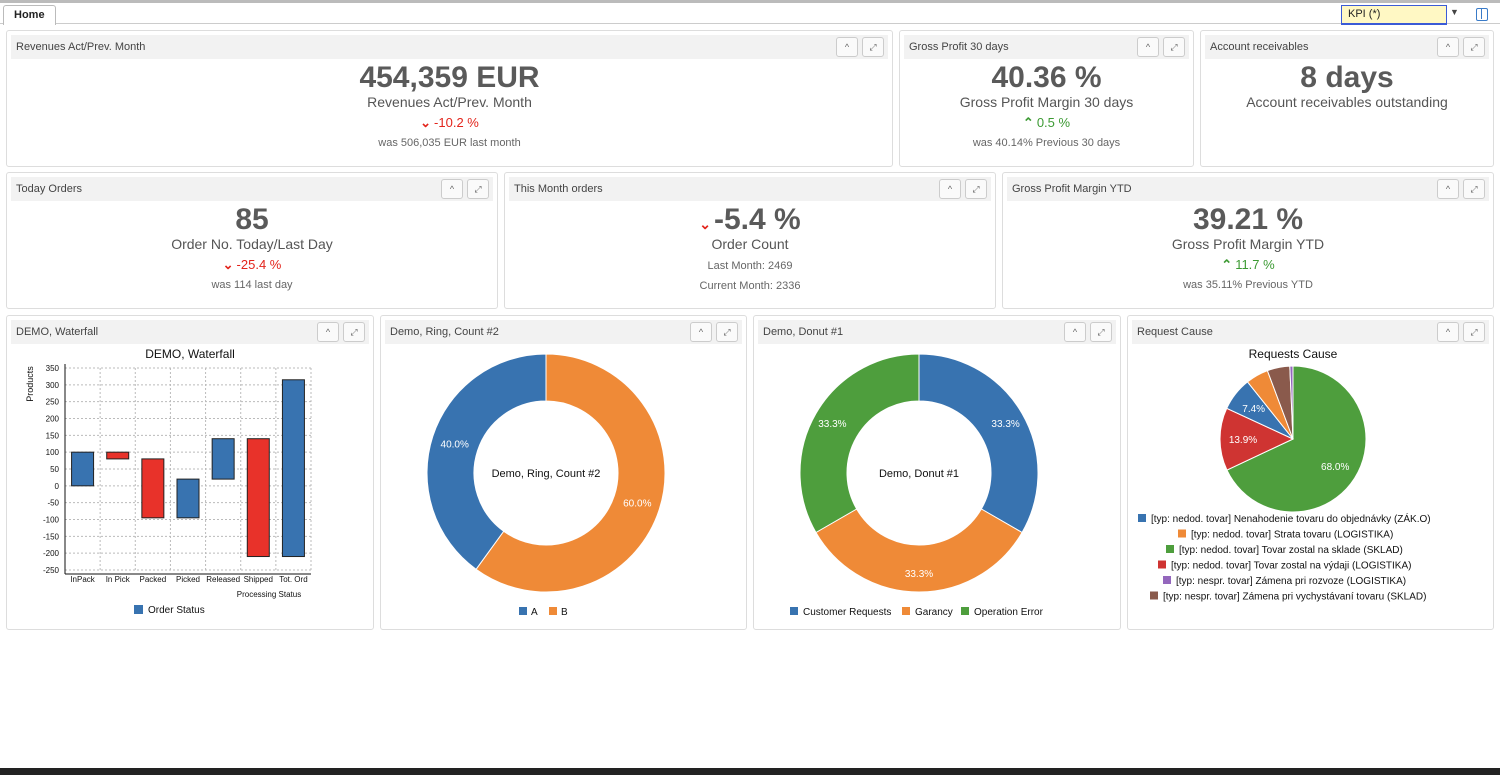  Describe the element at coordinates (750, 286) in the screenshot. I see `kpi-note-2: Current Month: 2336` at that location.